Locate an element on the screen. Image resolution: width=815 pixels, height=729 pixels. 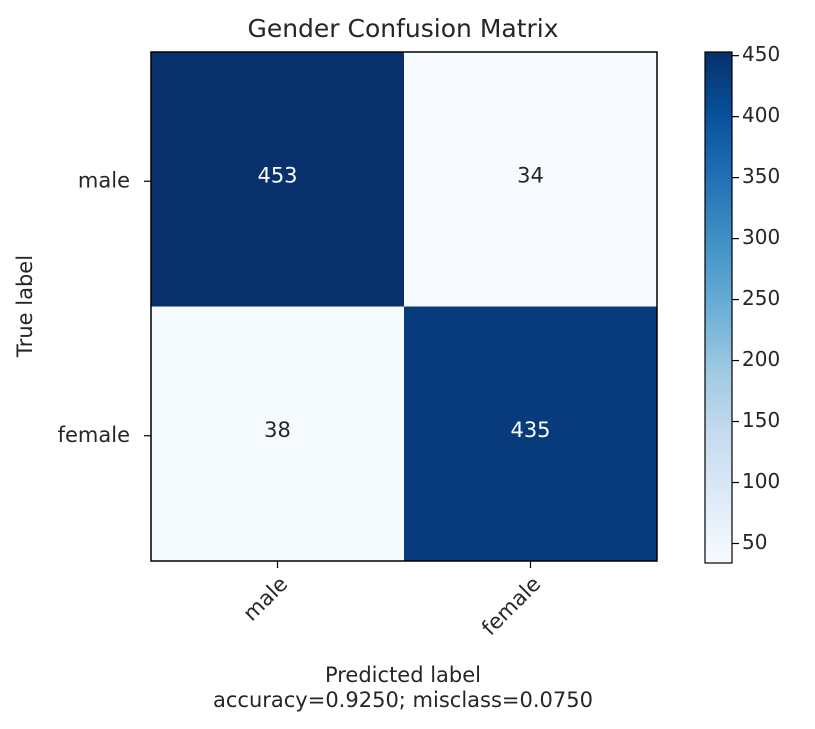
cell-value-label: 38 is located at coordinates (277, 430).